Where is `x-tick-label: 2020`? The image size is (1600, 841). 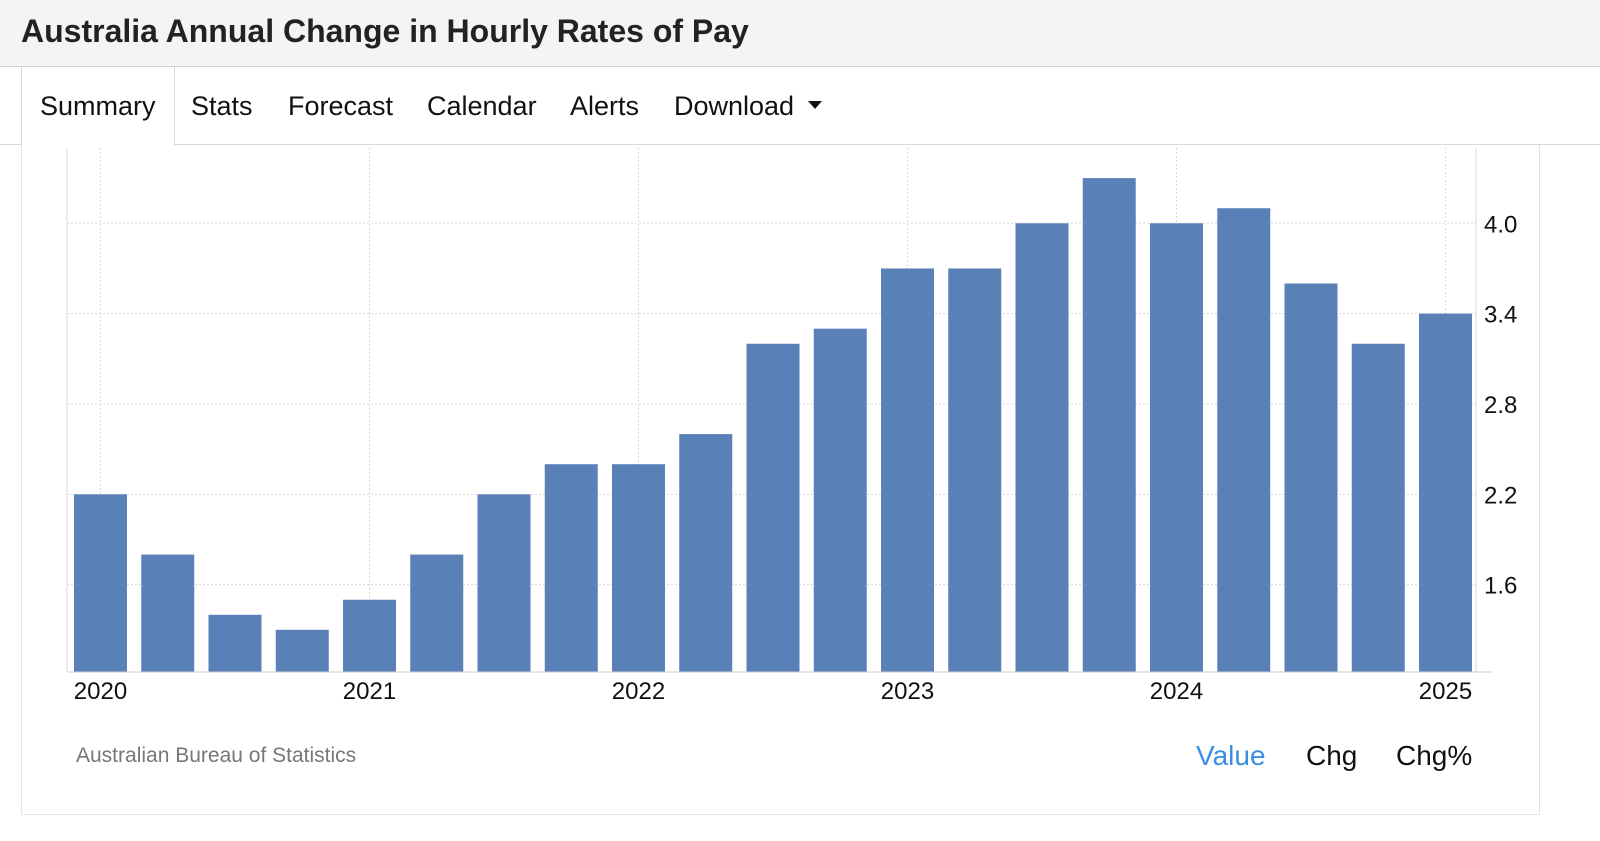 x-tick-label: 2020 is located at coordinates (100, 691).